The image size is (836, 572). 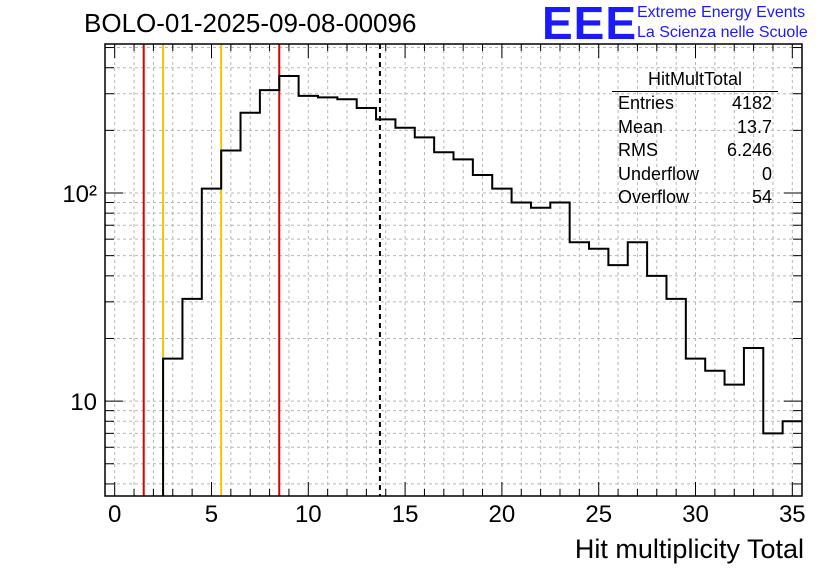 What do you see at coordinates (114, 514) in the screenshot?
I see `x-tick-label: 0` at bounding box center [114, 514].